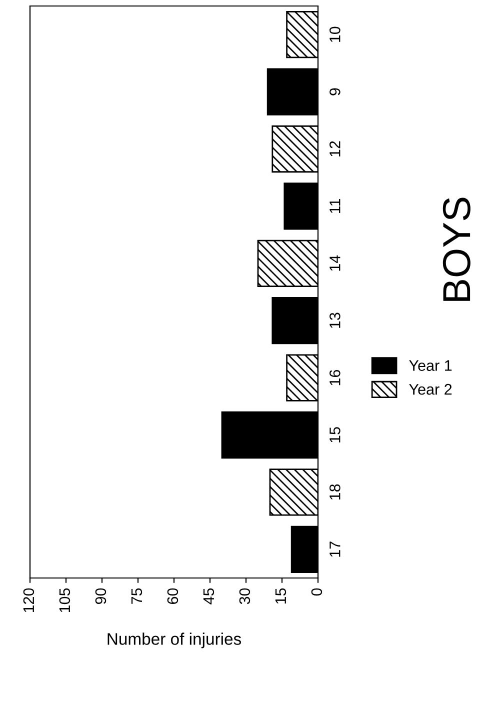 The image size is (494, 711). I want to click on x-tick-label: 0, so click(316, 592).